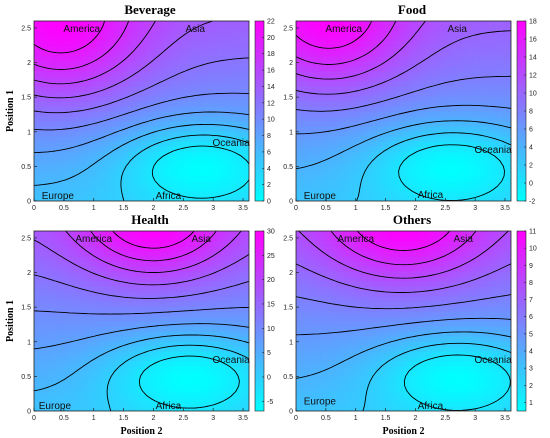 The height and width of the screenshot is (438, 550). I want to click on colorbar-tick-label: 22, so click(271, 22).